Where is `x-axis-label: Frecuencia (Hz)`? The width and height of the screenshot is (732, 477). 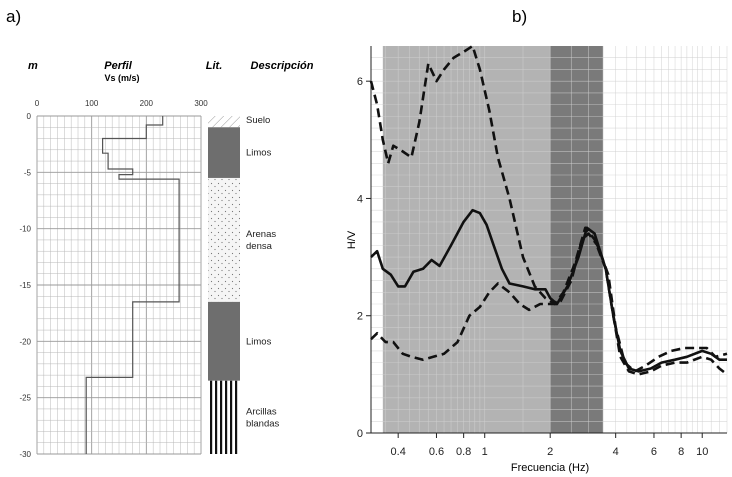
x-axis-label: Frecuencia (Hz) is located at coordinates (550, 468).